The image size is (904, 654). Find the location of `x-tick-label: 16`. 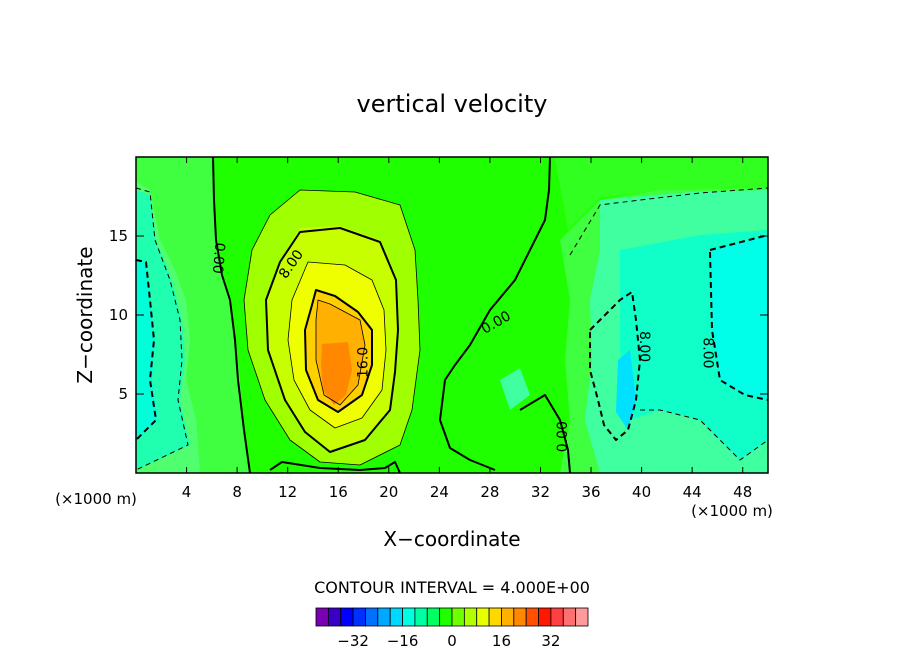

x-tick-label: 16 is located at coordinates (338, 492).